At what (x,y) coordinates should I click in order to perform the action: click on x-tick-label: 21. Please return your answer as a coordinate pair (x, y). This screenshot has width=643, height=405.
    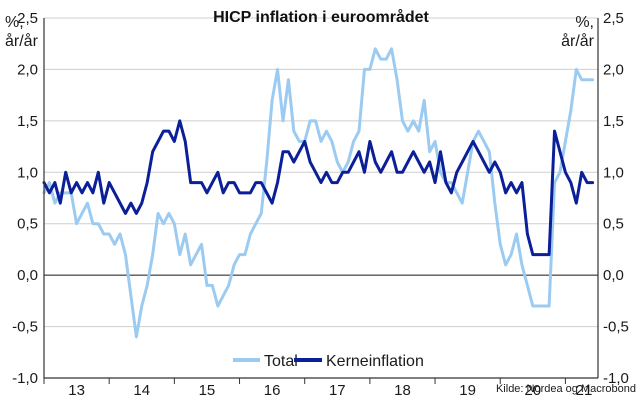
    Looking at the image, I should click on (584, 390).